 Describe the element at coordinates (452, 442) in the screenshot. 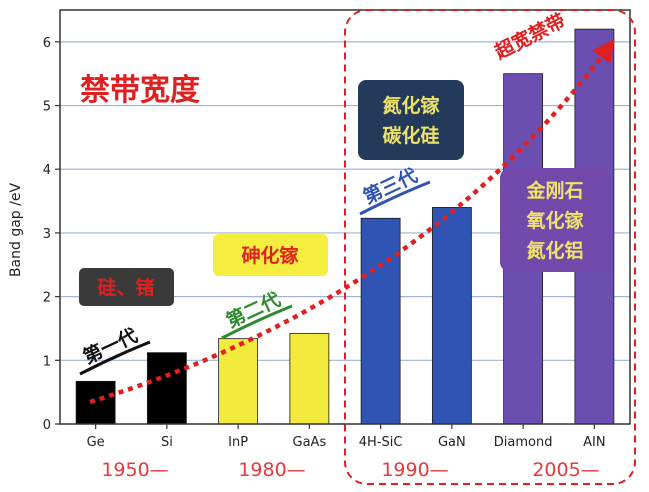

I see `x-tick-label: GaN` at that location.